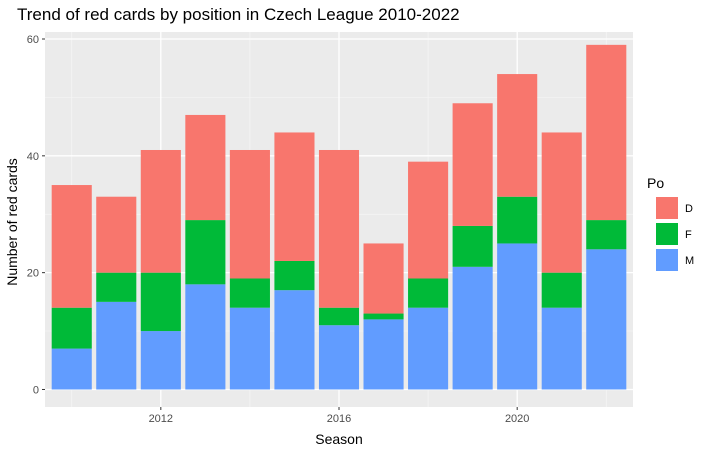 The height and width of the screenshot is (455, 710). I want to click on legend-label-D: D, so click(689, 209).